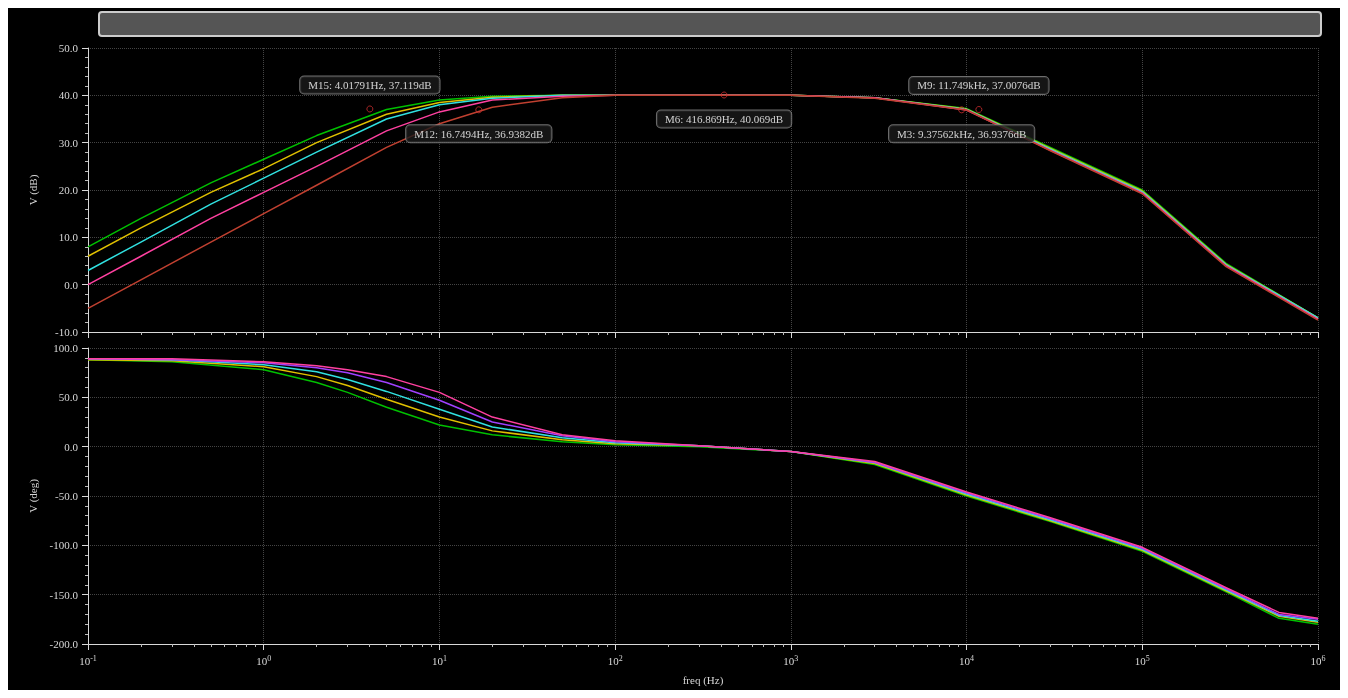 The height and width of the screenshot is (698, 1348). Describe the element at coordinates (68, 190) in the screenshot. I see `y-tick-label: 20.0` at that location.